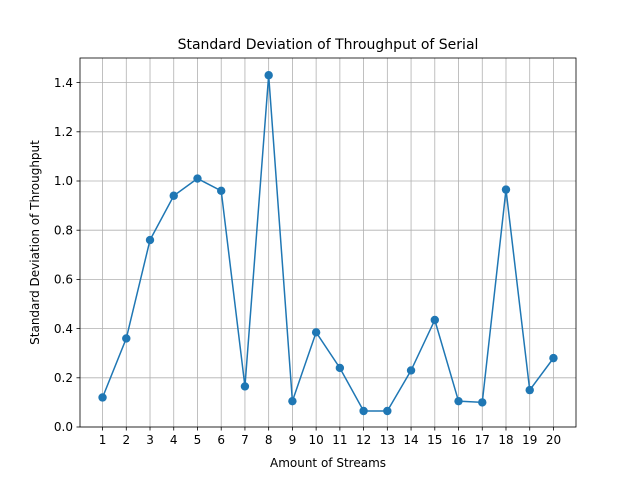 The width and height of the screenshot is (640, 480). Describe the element at coordinates (174, 440) in the screenshot. I see `x-tick-label: 4` at that location.